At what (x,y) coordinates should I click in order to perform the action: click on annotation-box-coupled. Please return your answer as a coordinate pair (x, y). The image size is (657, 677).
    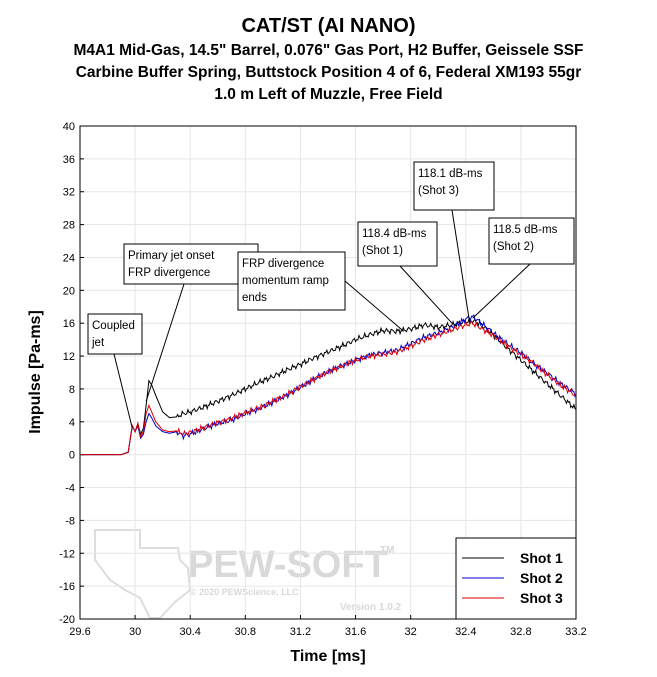
    Looking at the image, I should click on (115, 334).